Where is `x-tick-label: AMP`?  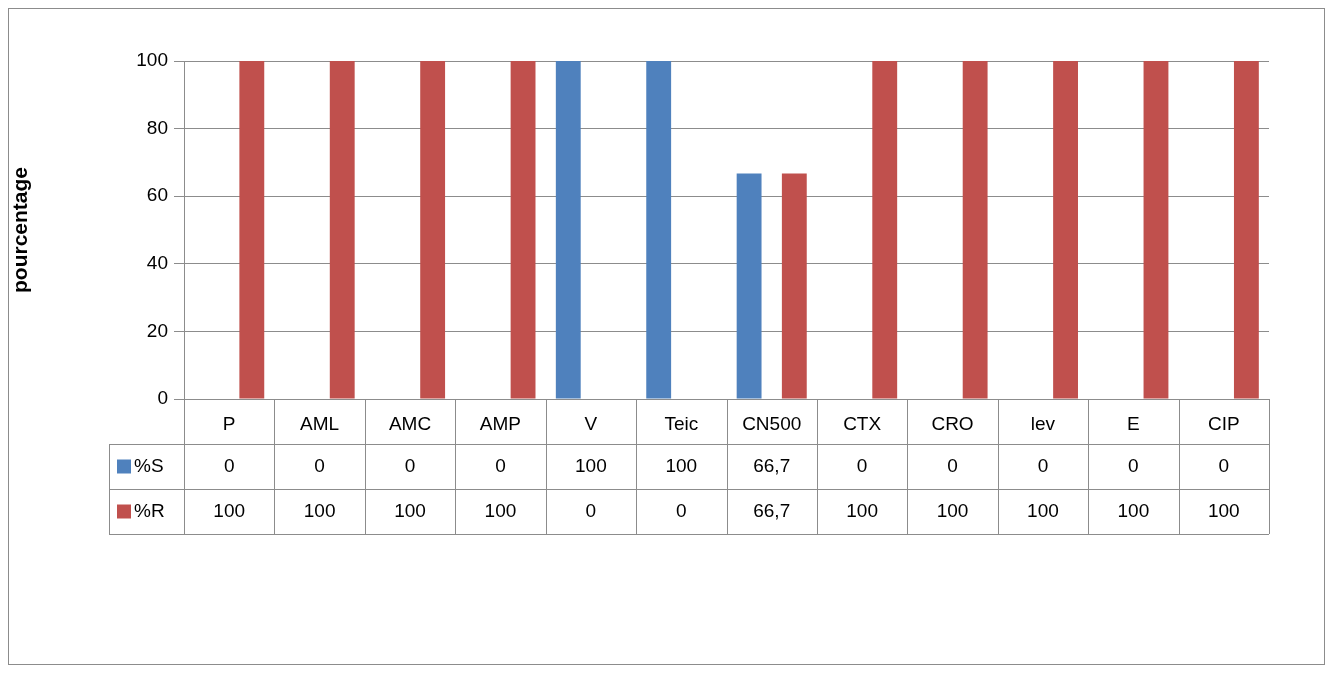
x-tick-label: AMP is located at coordinates (500, 423).